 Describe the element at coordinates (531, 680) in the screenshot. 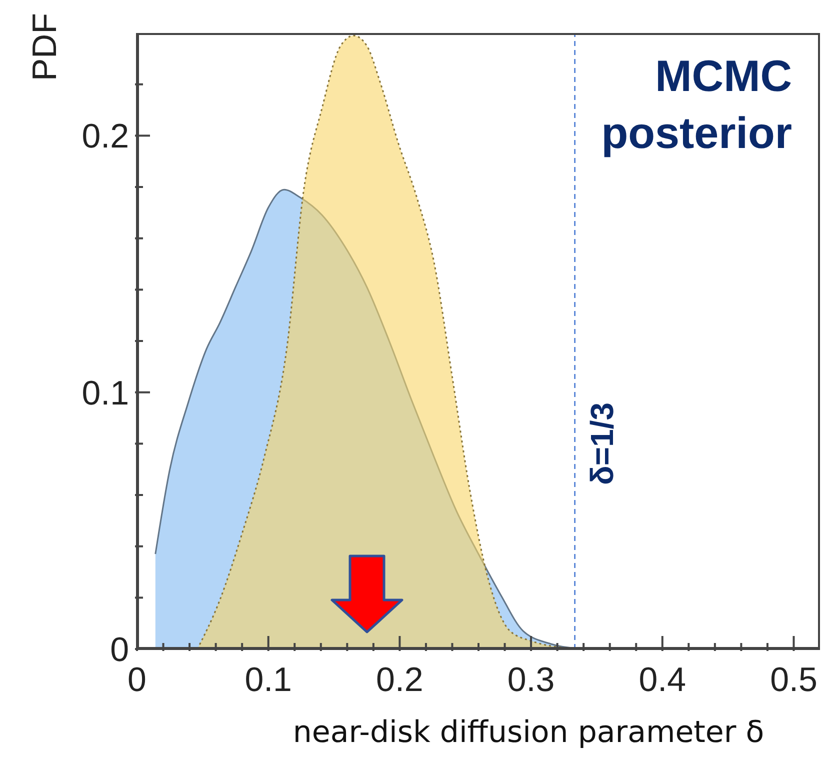

I see `x-tick-label: 0.3` at that location.